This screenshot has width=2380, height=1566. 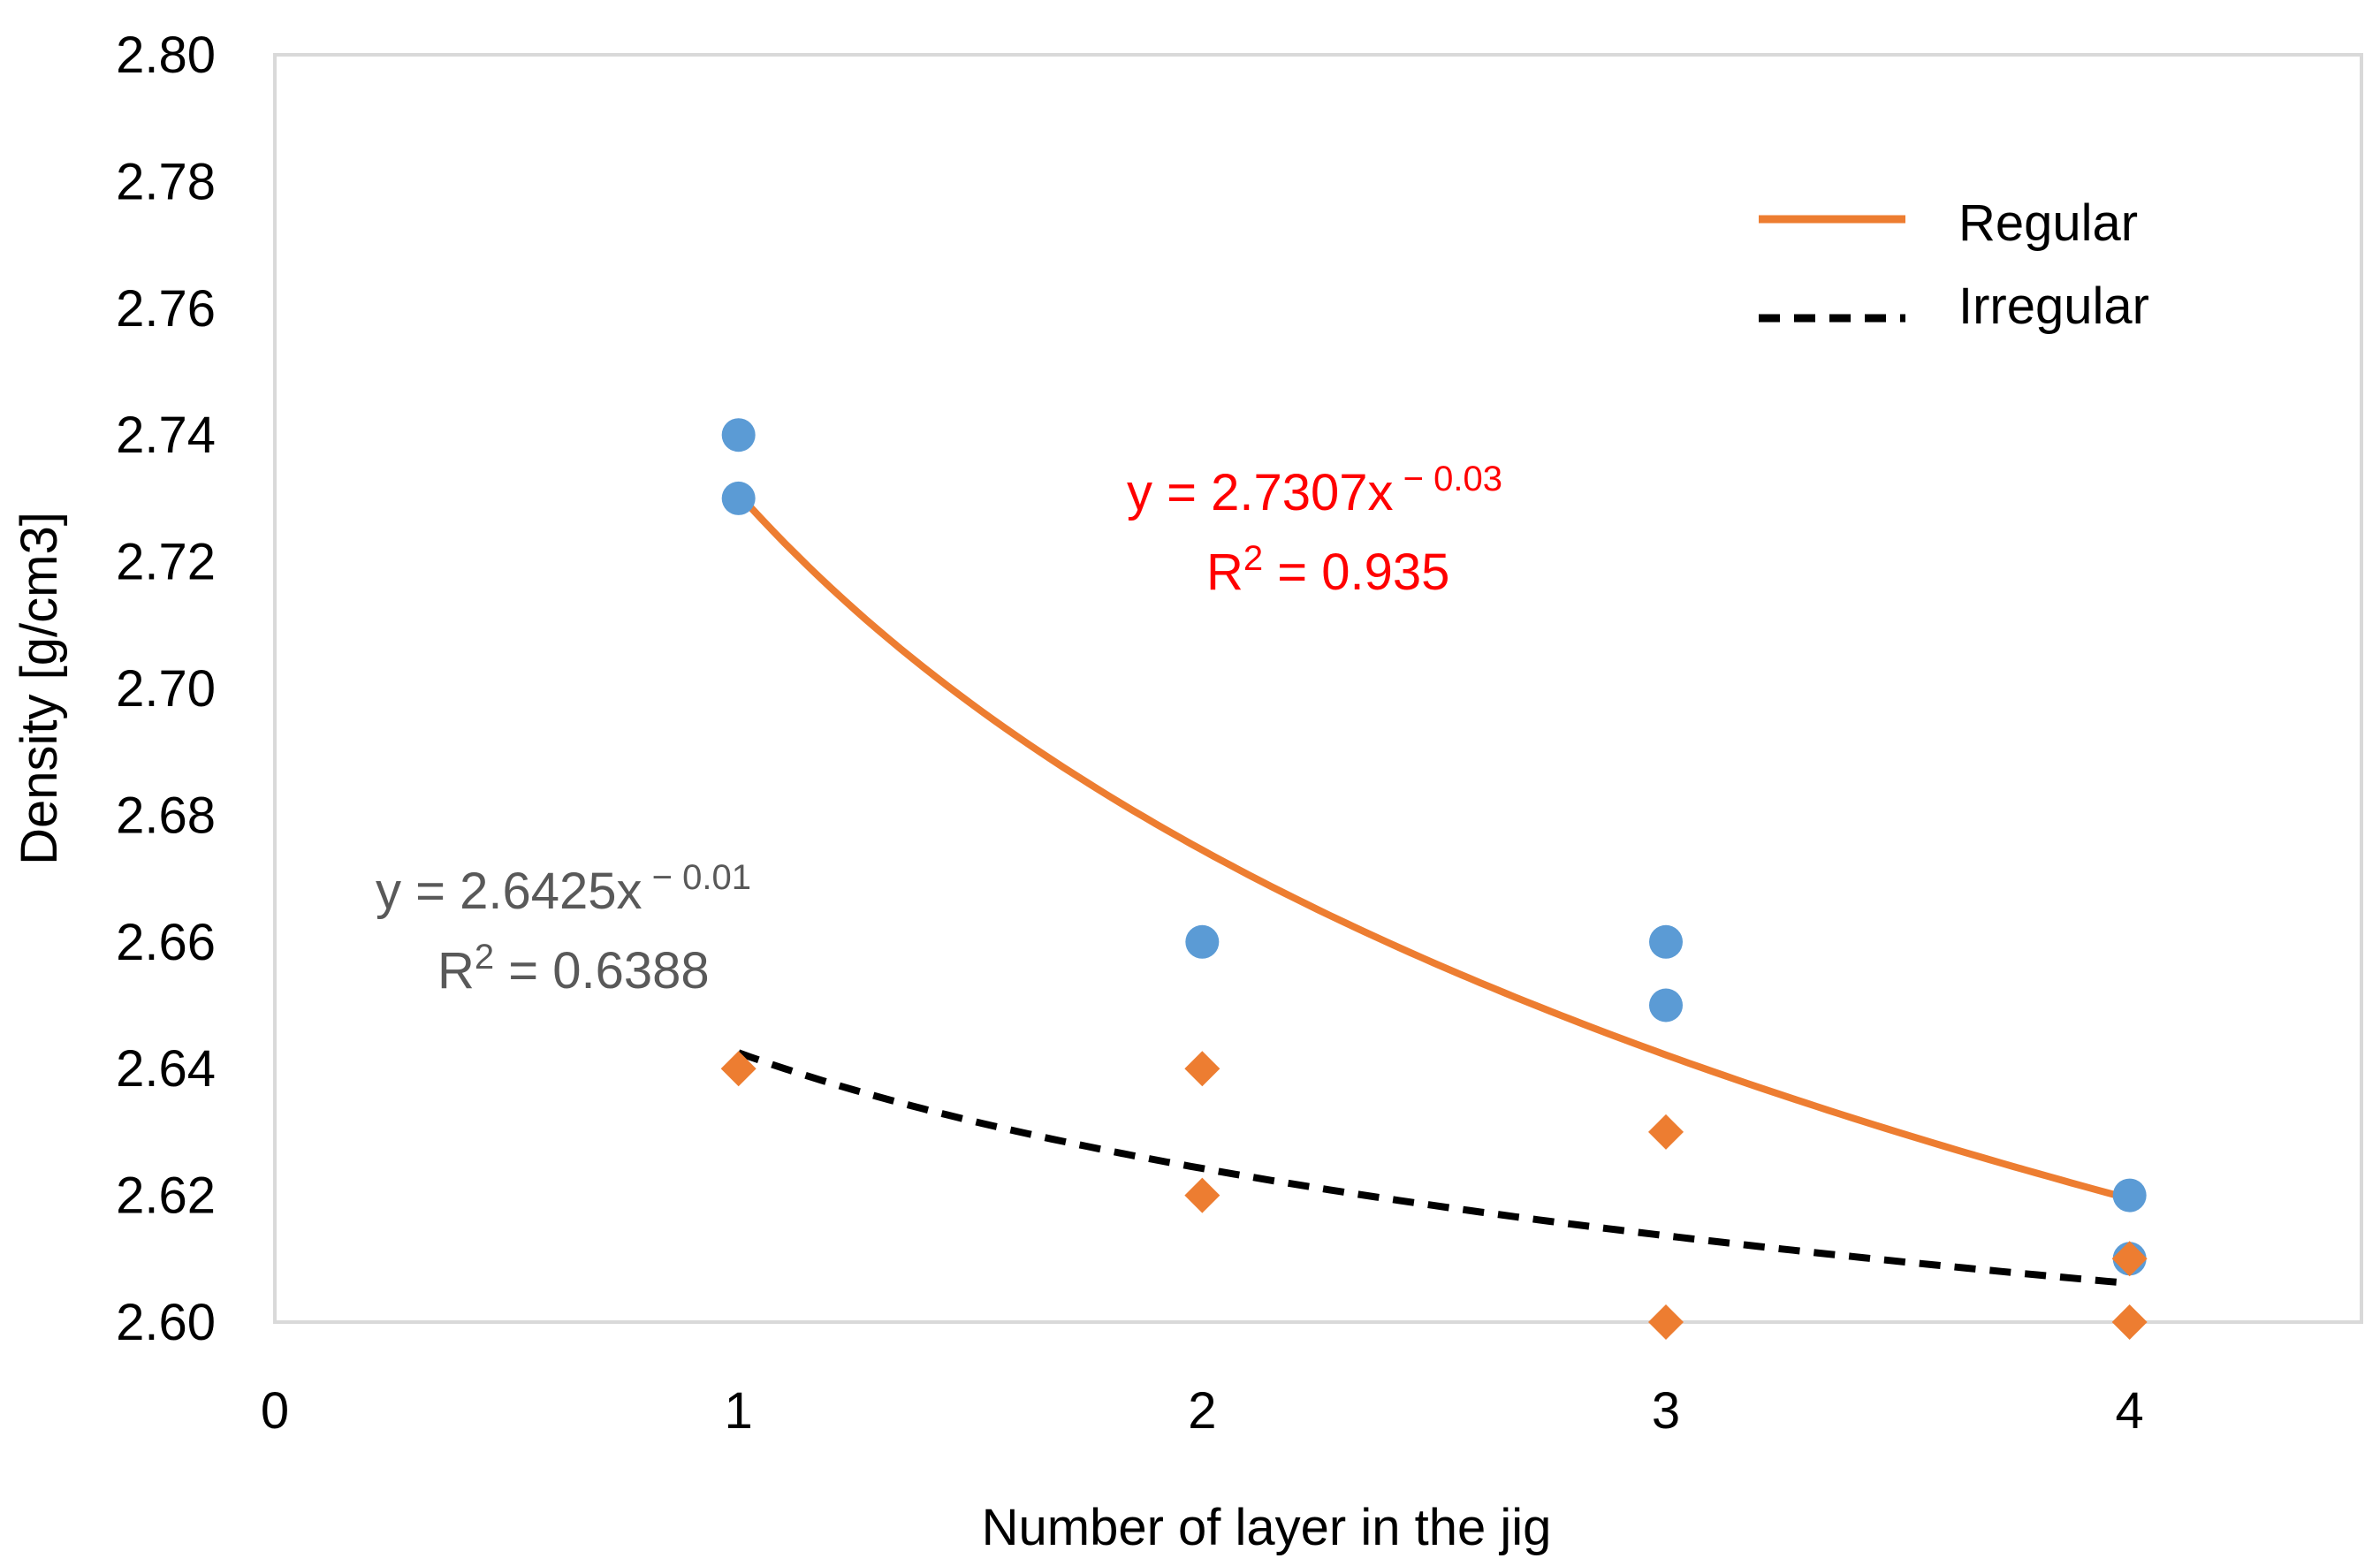 What do you see at coordinates (39, 688) in the screenshot?
I see `y-axis-title: Density [g/cm3]` at bounding box center [39, 688].